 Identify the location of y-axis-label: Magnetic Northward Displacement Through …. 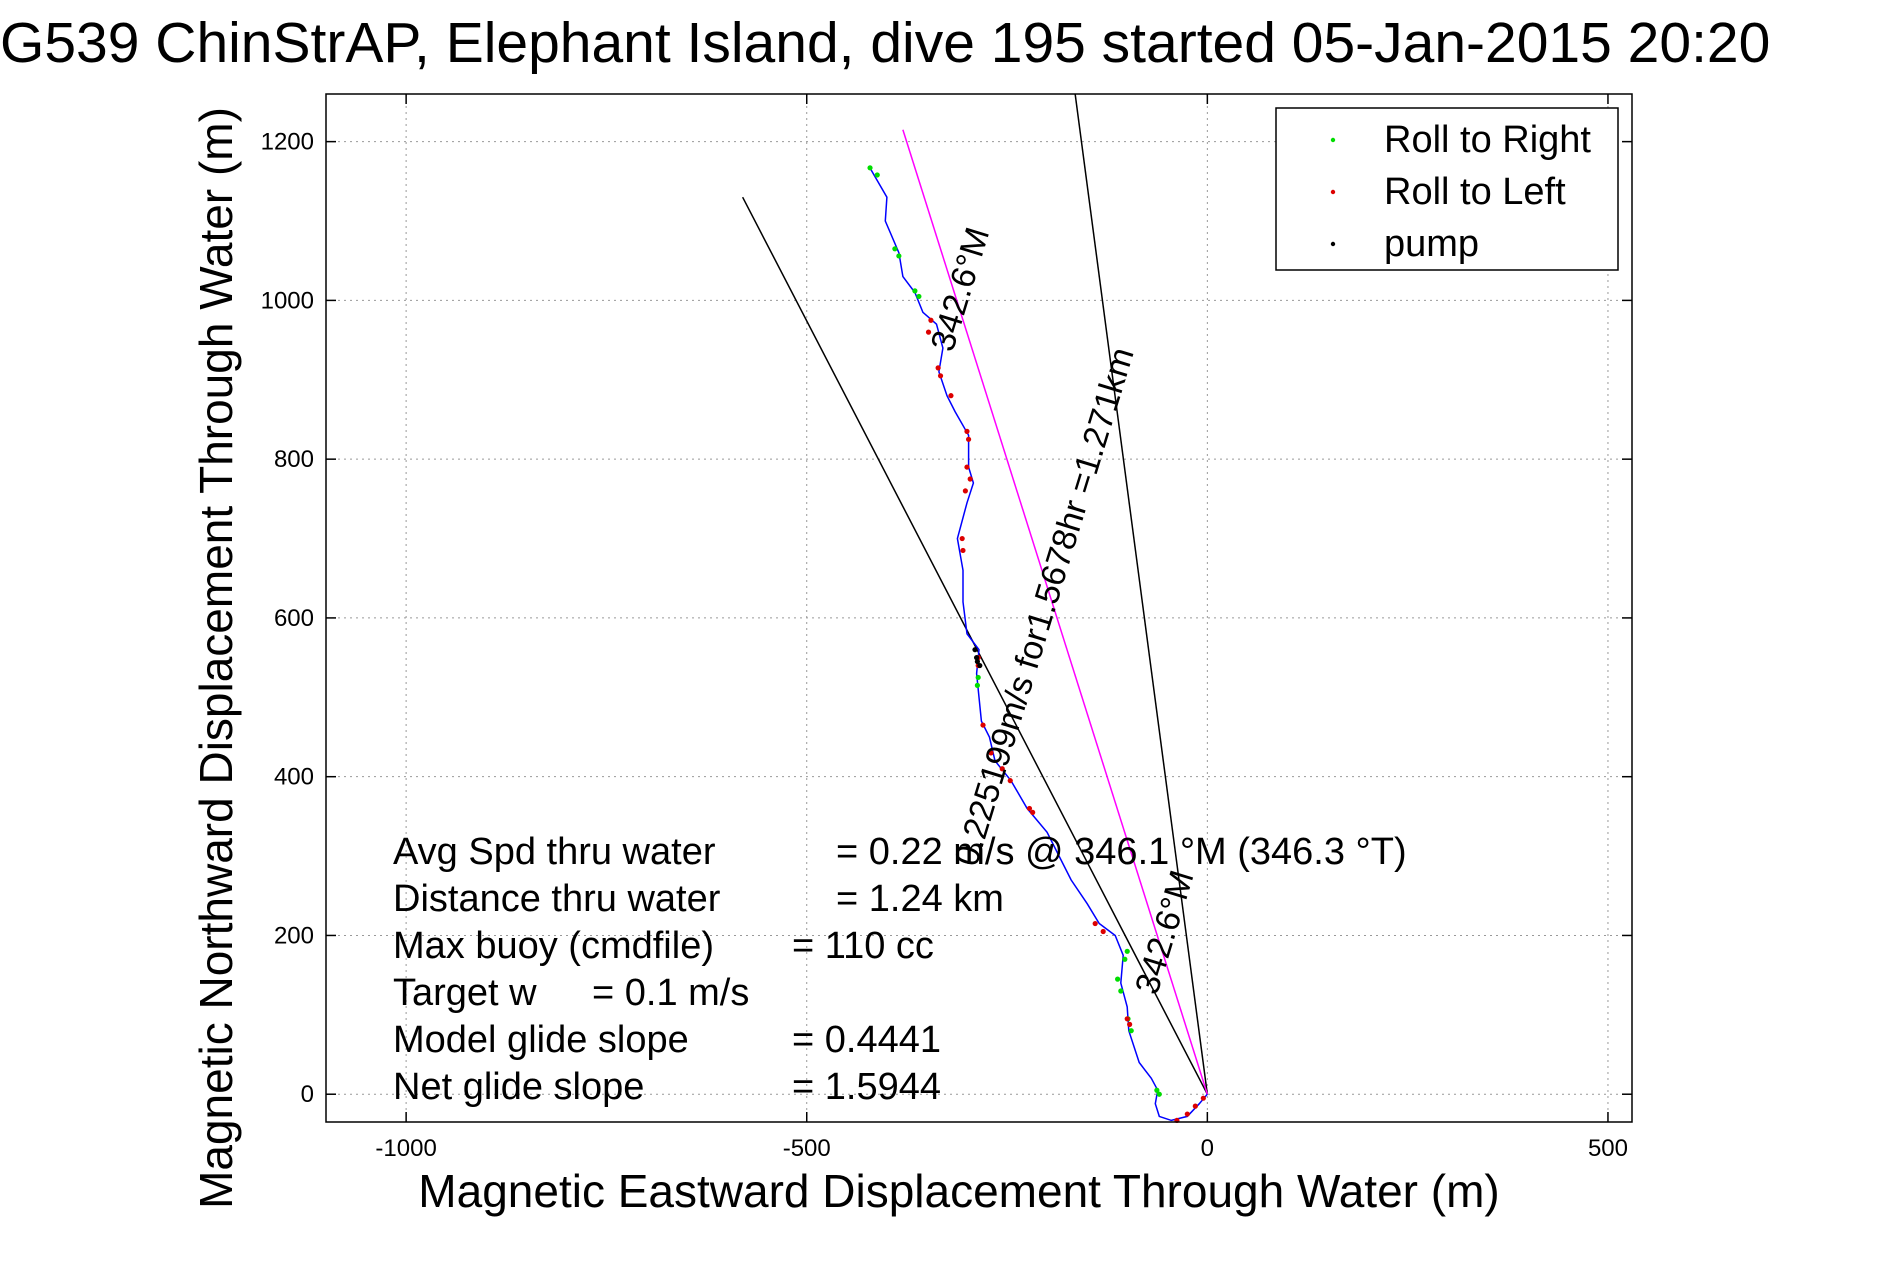
(216, 658).